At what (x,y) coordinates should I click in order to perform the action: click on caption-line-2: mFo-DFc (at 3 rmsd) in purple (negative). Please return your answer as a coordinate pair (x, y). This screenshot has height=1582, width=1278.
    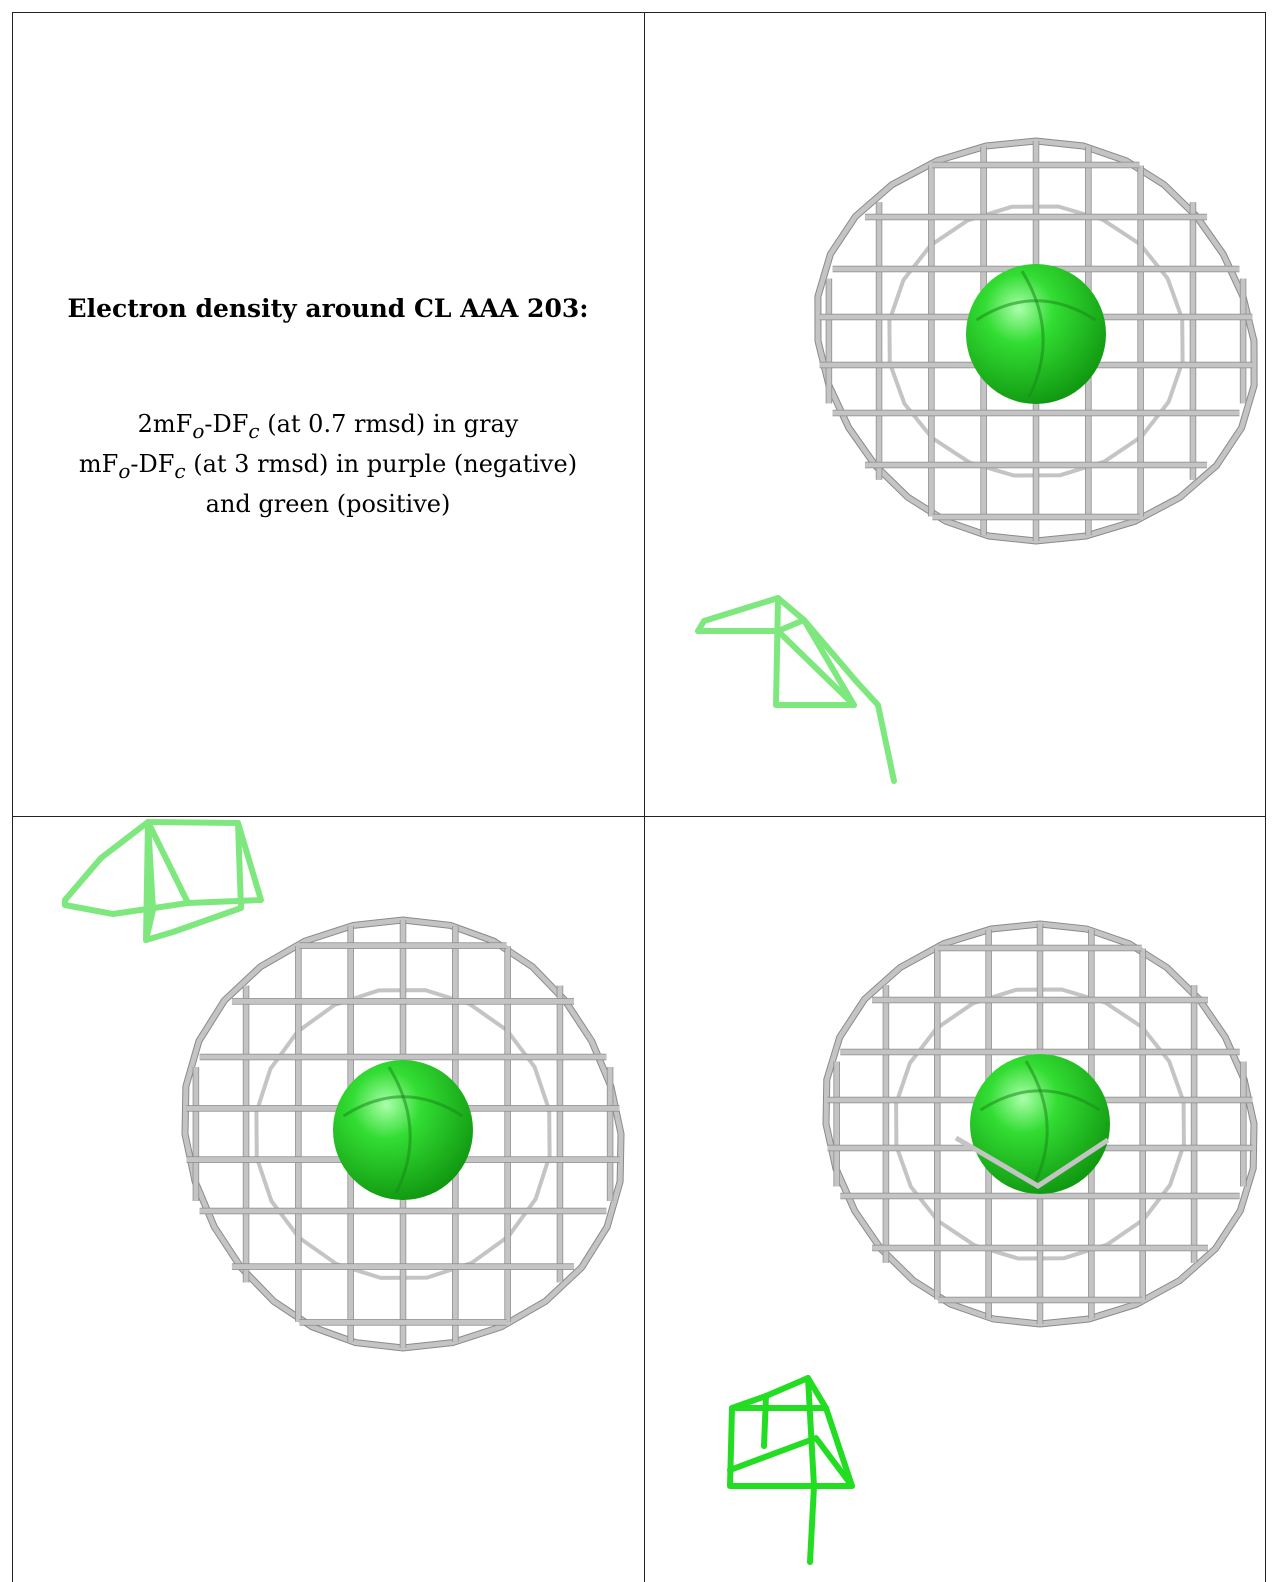
    Looking at the image, I should click on (328, 468).